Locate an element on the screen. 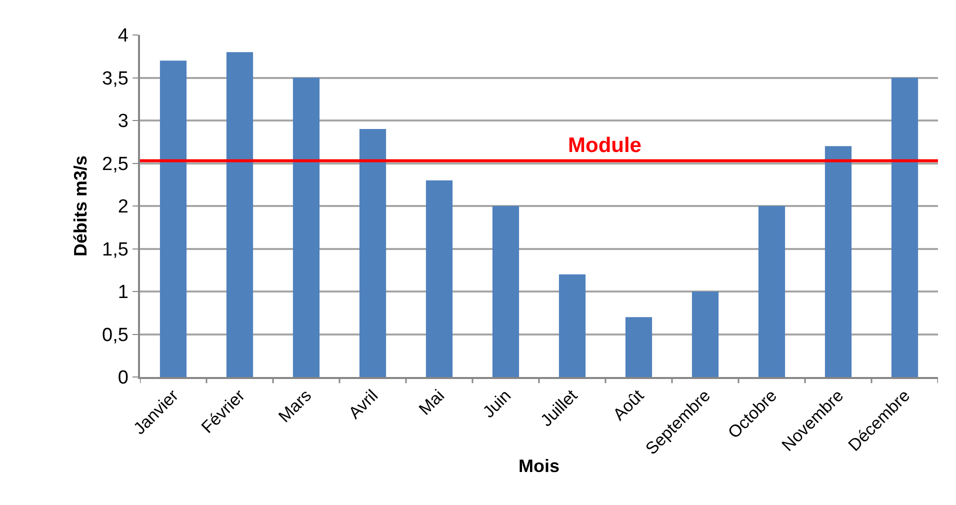 The width and height of the screenshot is (956, 505). y-tick-label: 1,5 is located at coordinates (115, 249).